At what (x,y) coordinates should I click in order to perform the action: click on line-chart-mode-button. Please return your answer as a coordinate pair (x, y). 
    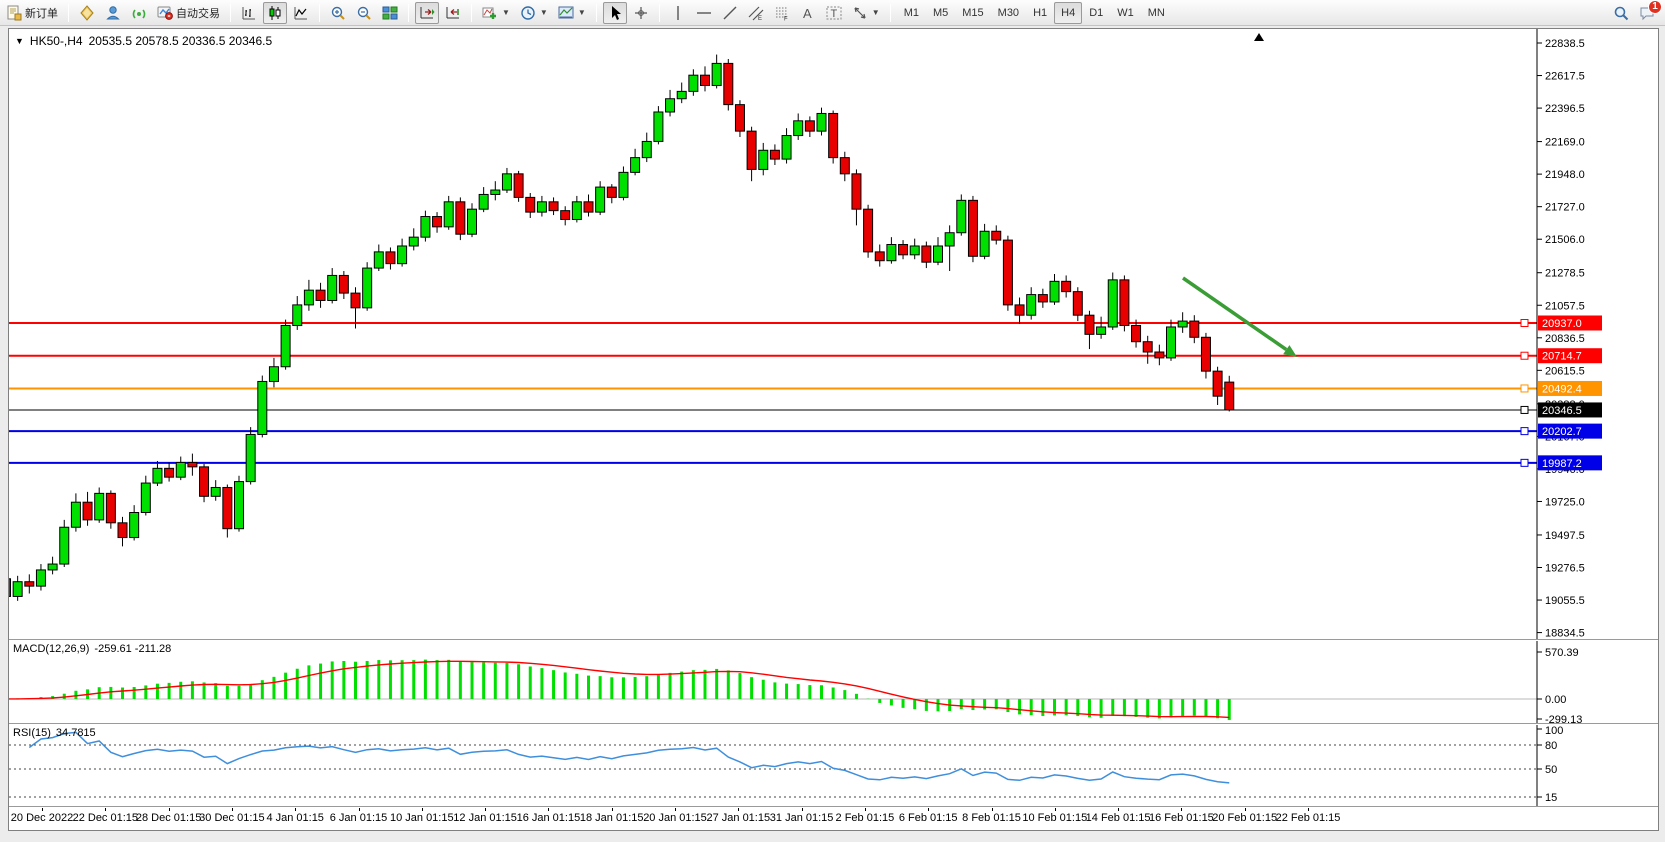
    Looking at the image, I should click on (301, 13).